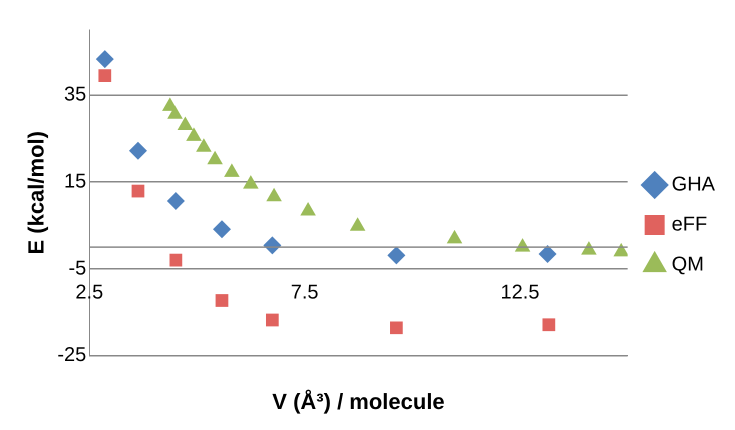  Describe the element at coordinates (688, 265) in the screenshot. I see `legend-label: QM` at that location.